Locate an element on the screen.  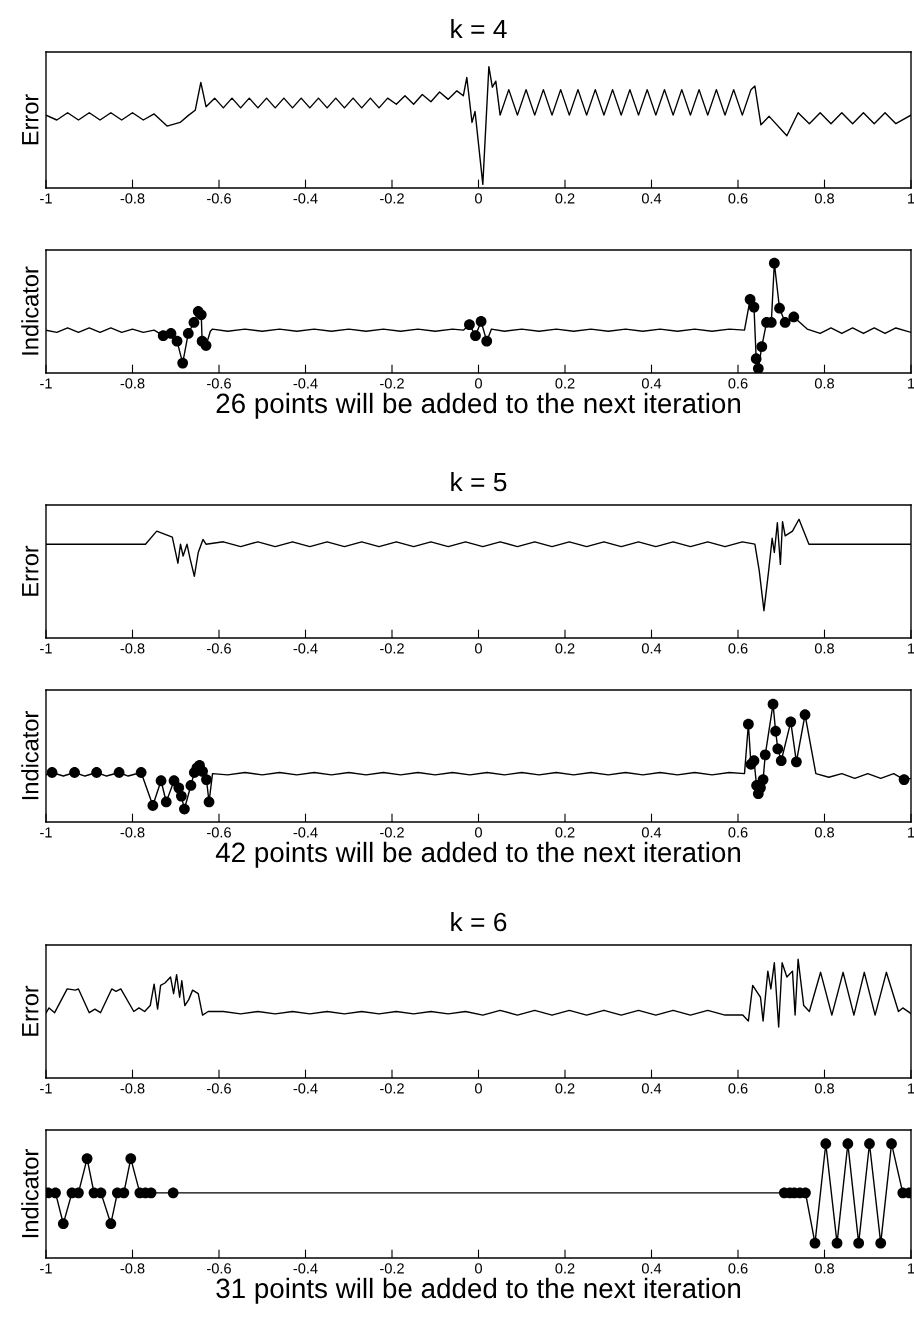
chart-title: k = 4 is located at coordinates (479, 28).